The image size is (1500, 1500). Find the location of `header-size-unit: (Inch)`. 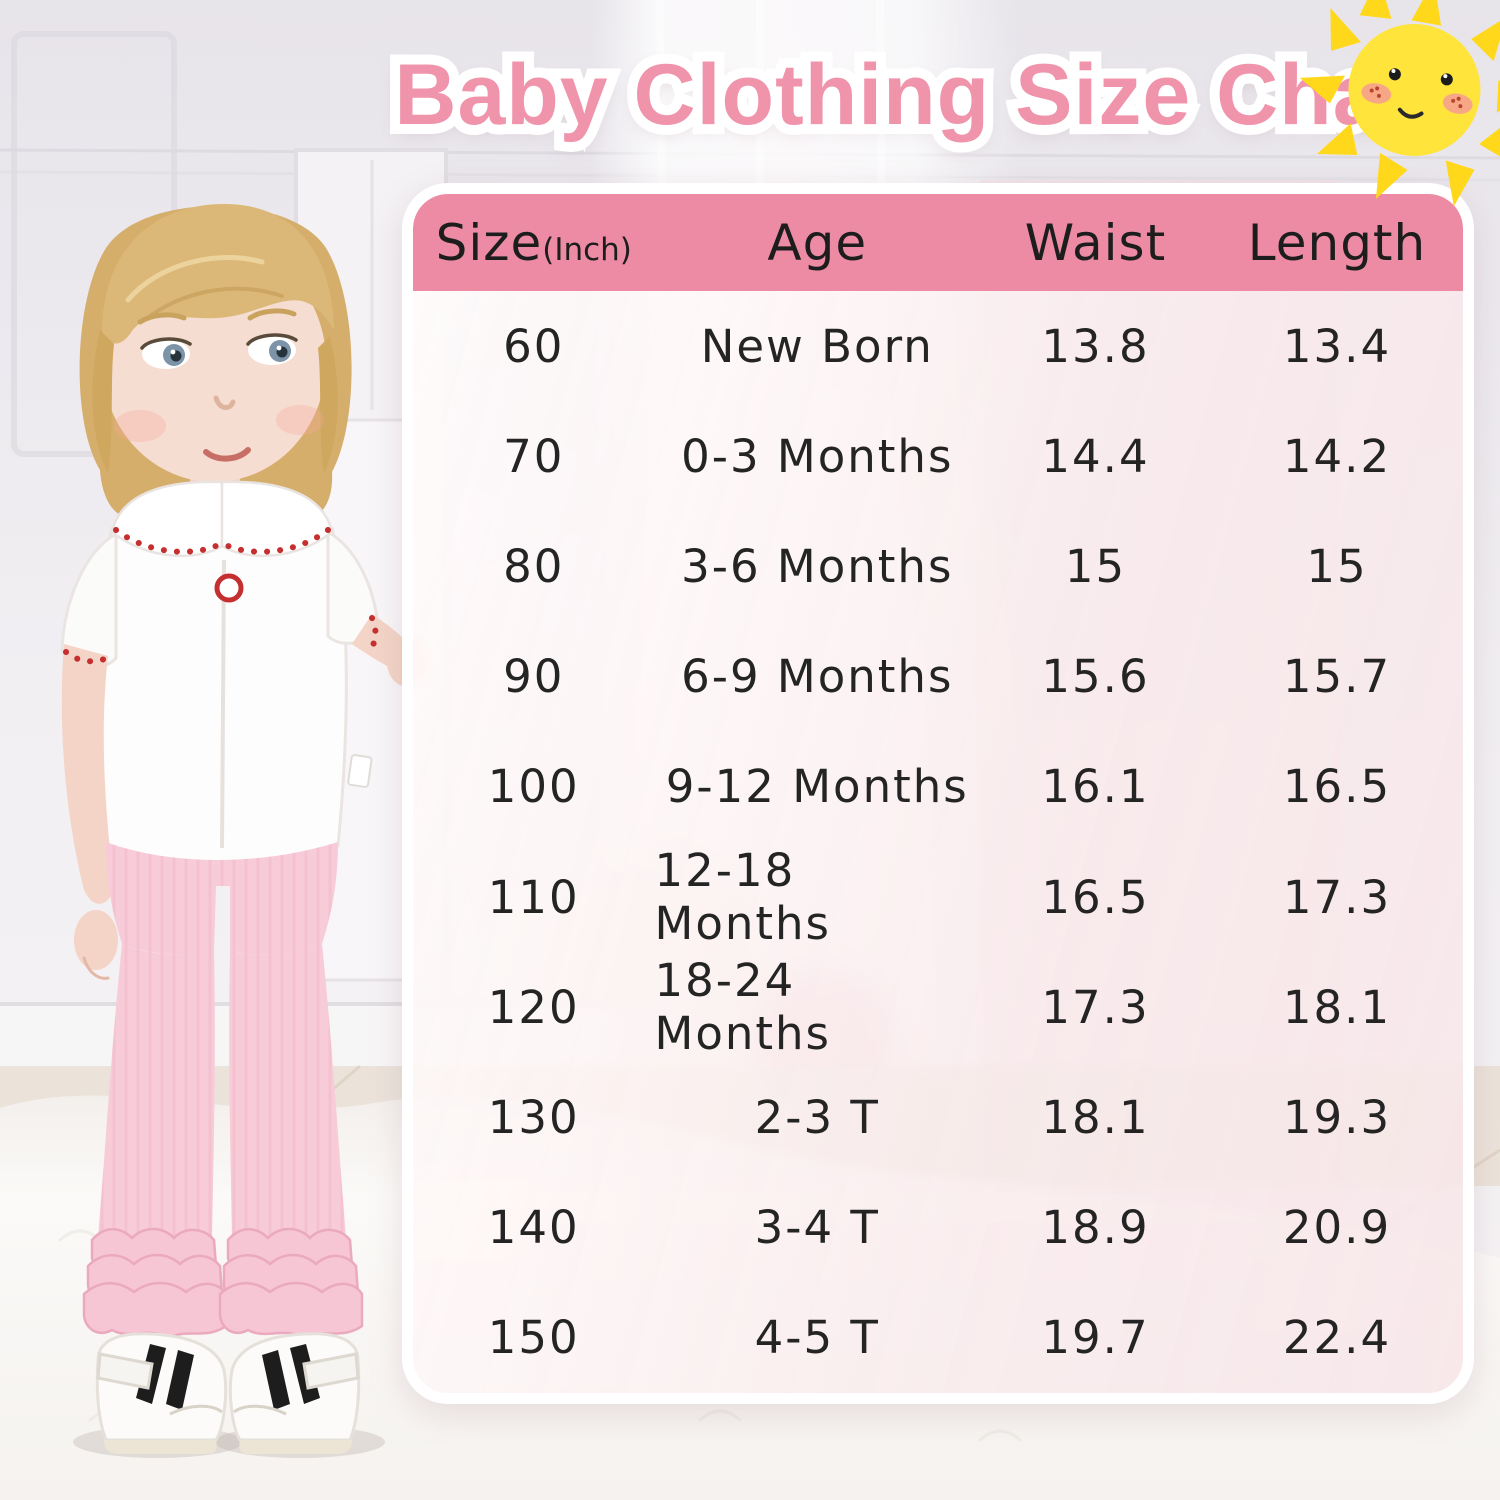

header-size-unit: (Inch) is located at coordinates (587, 249).